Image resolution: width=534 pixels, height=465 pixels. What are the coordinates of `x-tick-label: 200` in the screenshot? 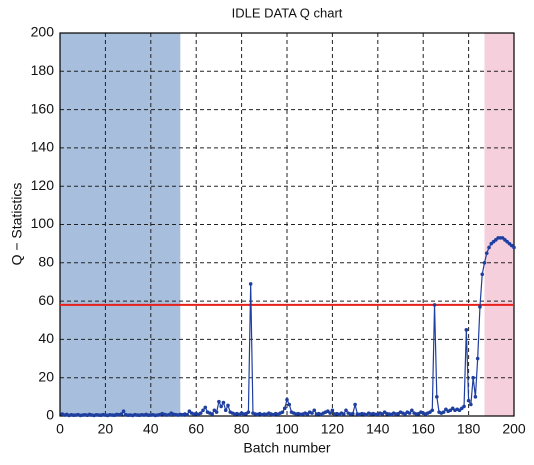 It's located at (514, 429).